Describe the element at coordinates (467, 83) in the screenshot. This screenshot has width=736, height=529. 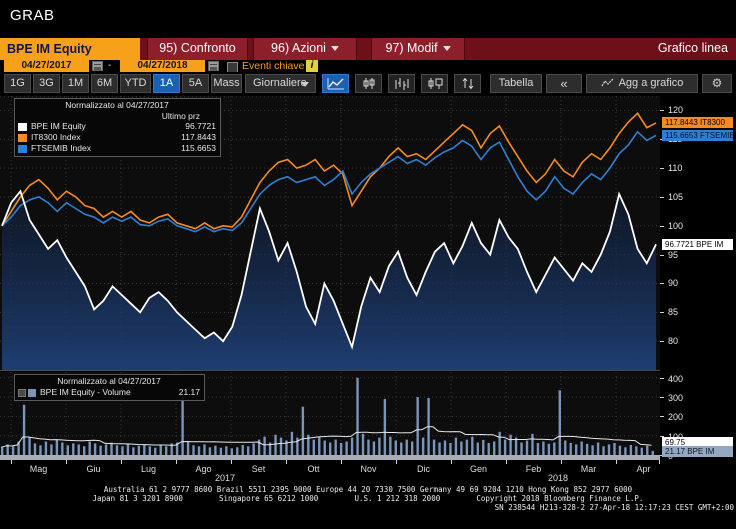
I see `arrows-updown-icon` at that location.